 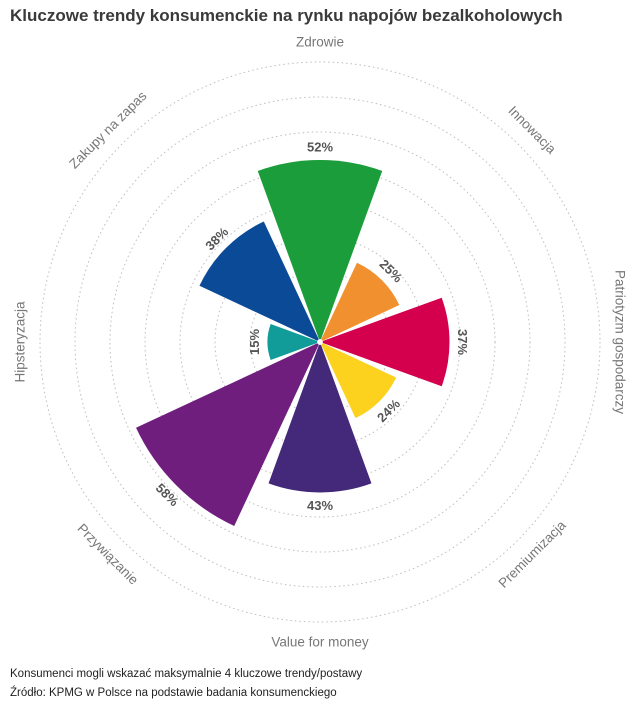 I want to click on category-label-value-for-money: Value for money, so click(x=320, y=642).